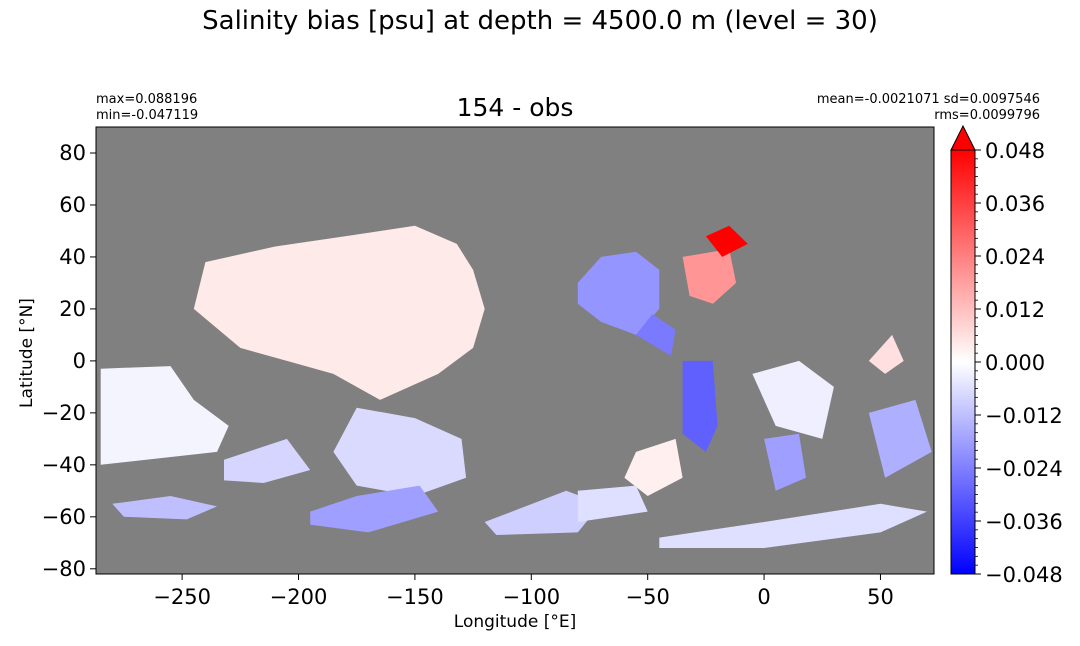  What do you see at coordinates (1024, 575) in the screenshot?
I see `colorbar-tick-label: −0.048` at bounding box center [1024, 575].